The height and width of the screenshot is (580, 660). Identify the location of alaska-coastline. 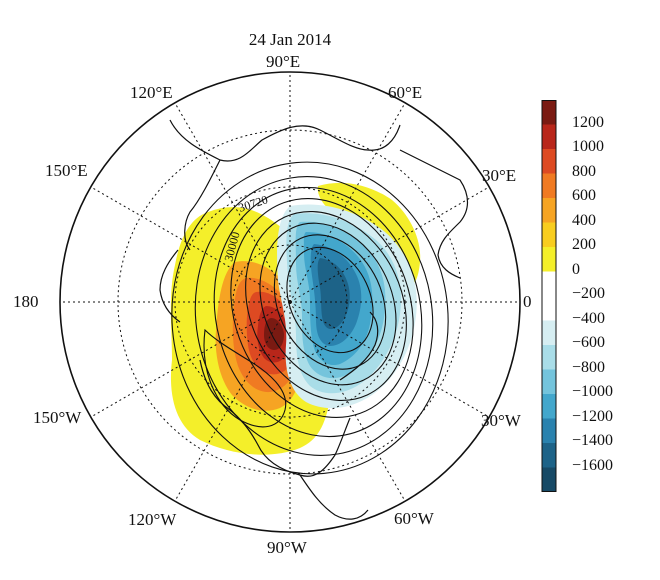
(170, 286).